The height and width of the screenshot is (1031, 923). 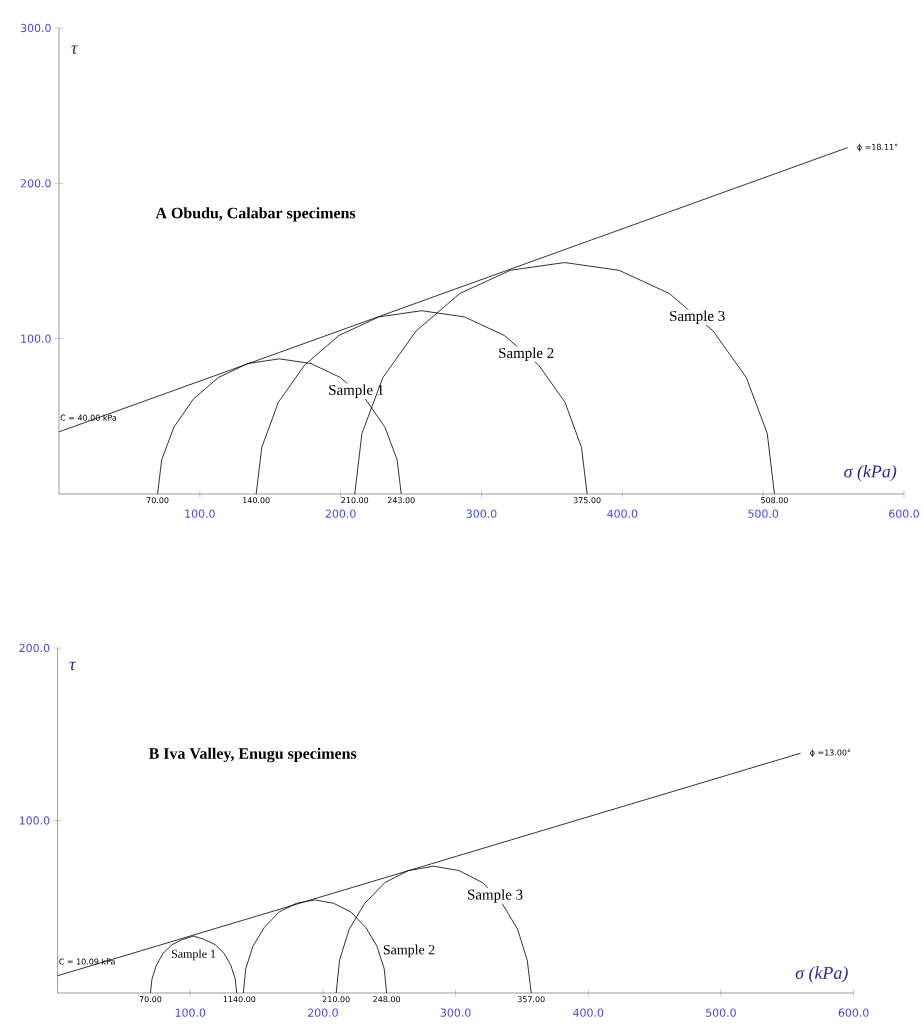 I want to click on text: A Obudu, Calabar specimens, so click(x=255, y=214).